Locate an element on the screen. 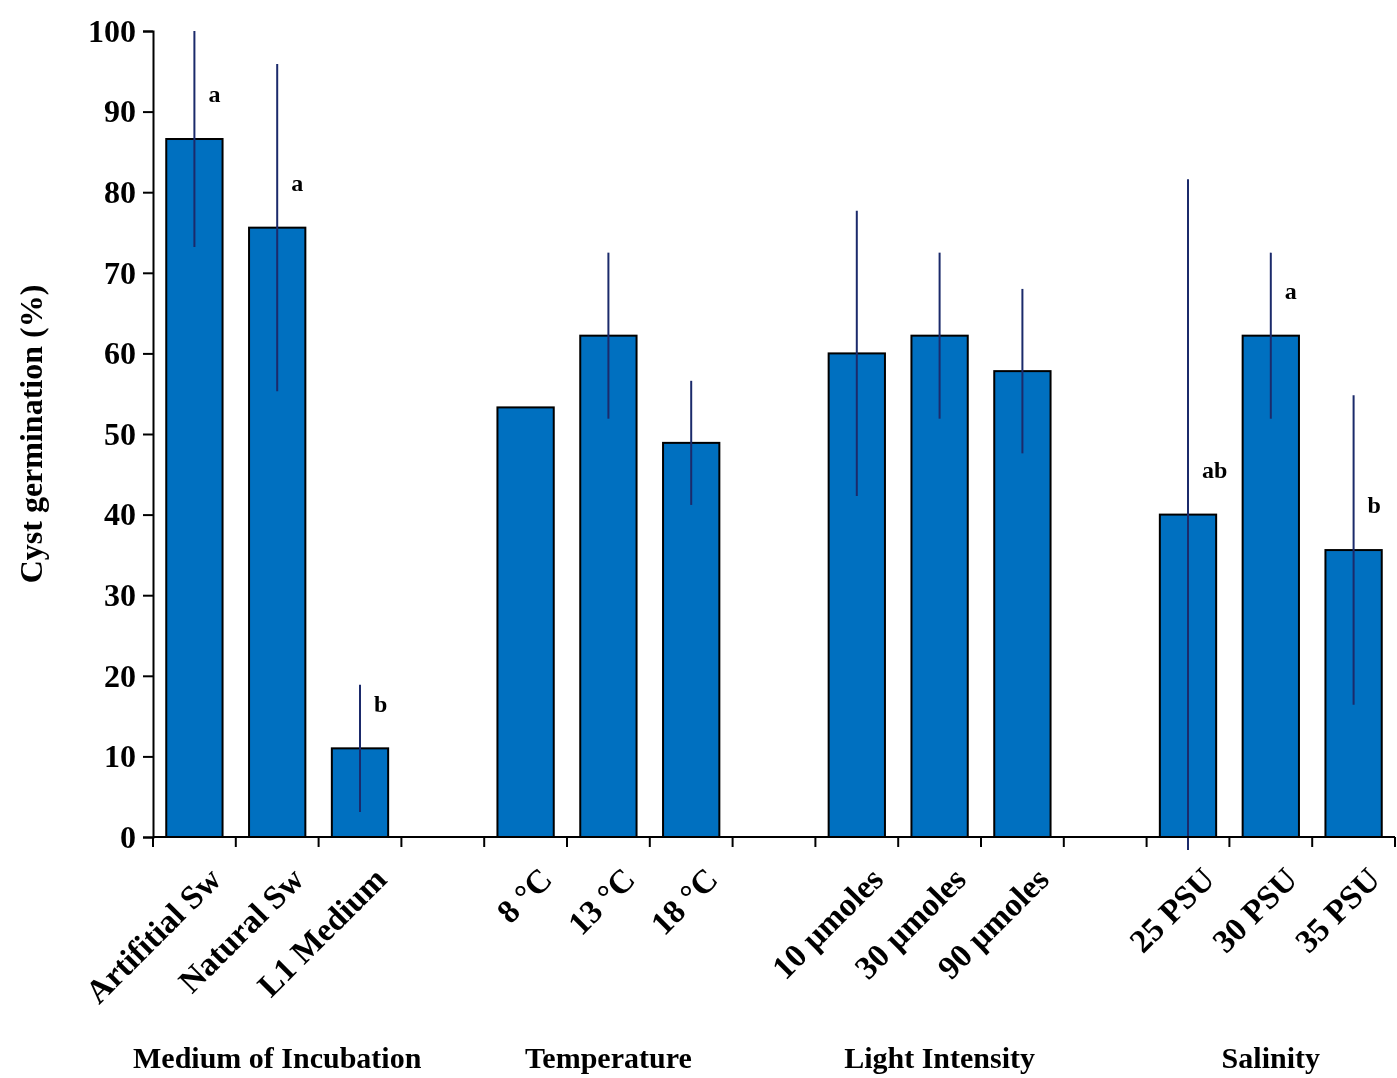  text: Light Intensity is located at coordinates (940, 1057).